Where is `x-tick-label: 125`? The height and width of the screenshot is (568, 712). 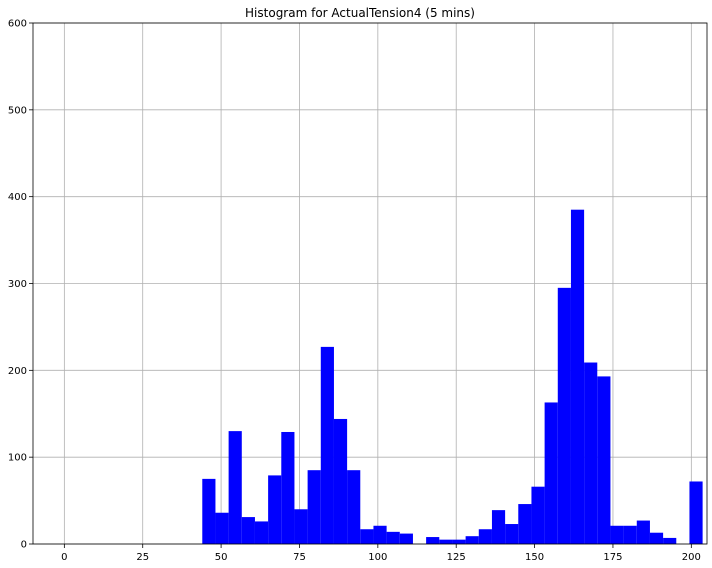 x-tick-label: 125 is located at coordinates (456, 557).